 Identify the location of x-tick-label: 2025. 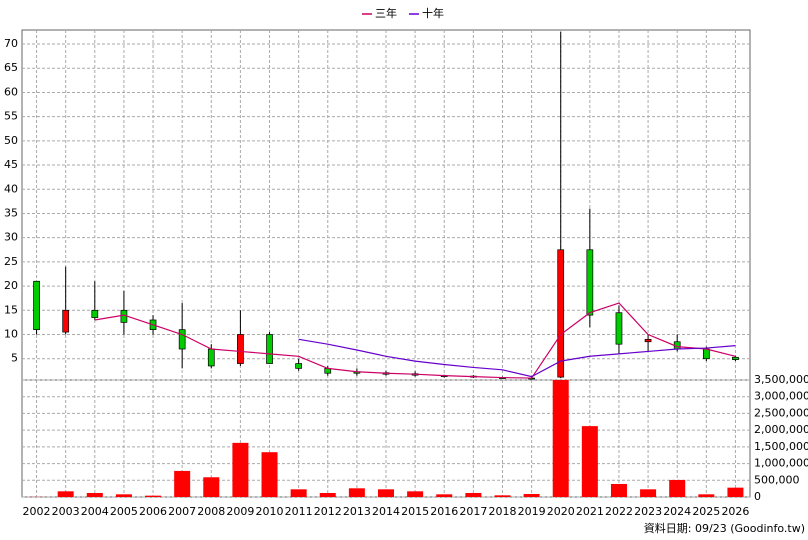
(706, 511).